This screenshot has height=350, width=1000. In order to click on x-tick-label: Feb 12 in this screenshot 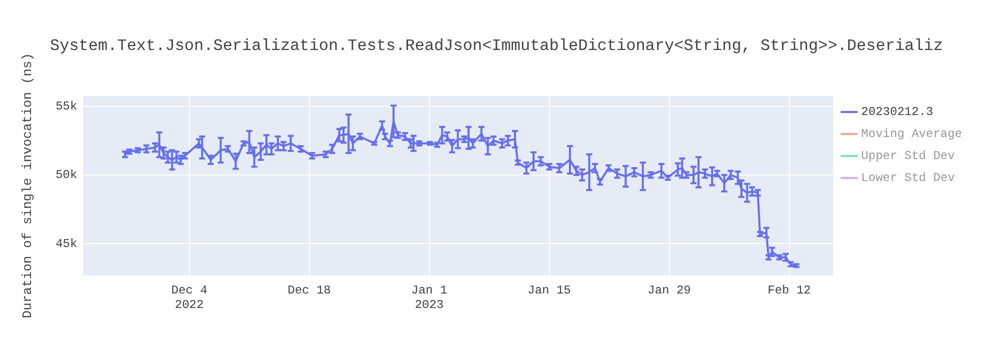, I will do `click(789, 291)`.